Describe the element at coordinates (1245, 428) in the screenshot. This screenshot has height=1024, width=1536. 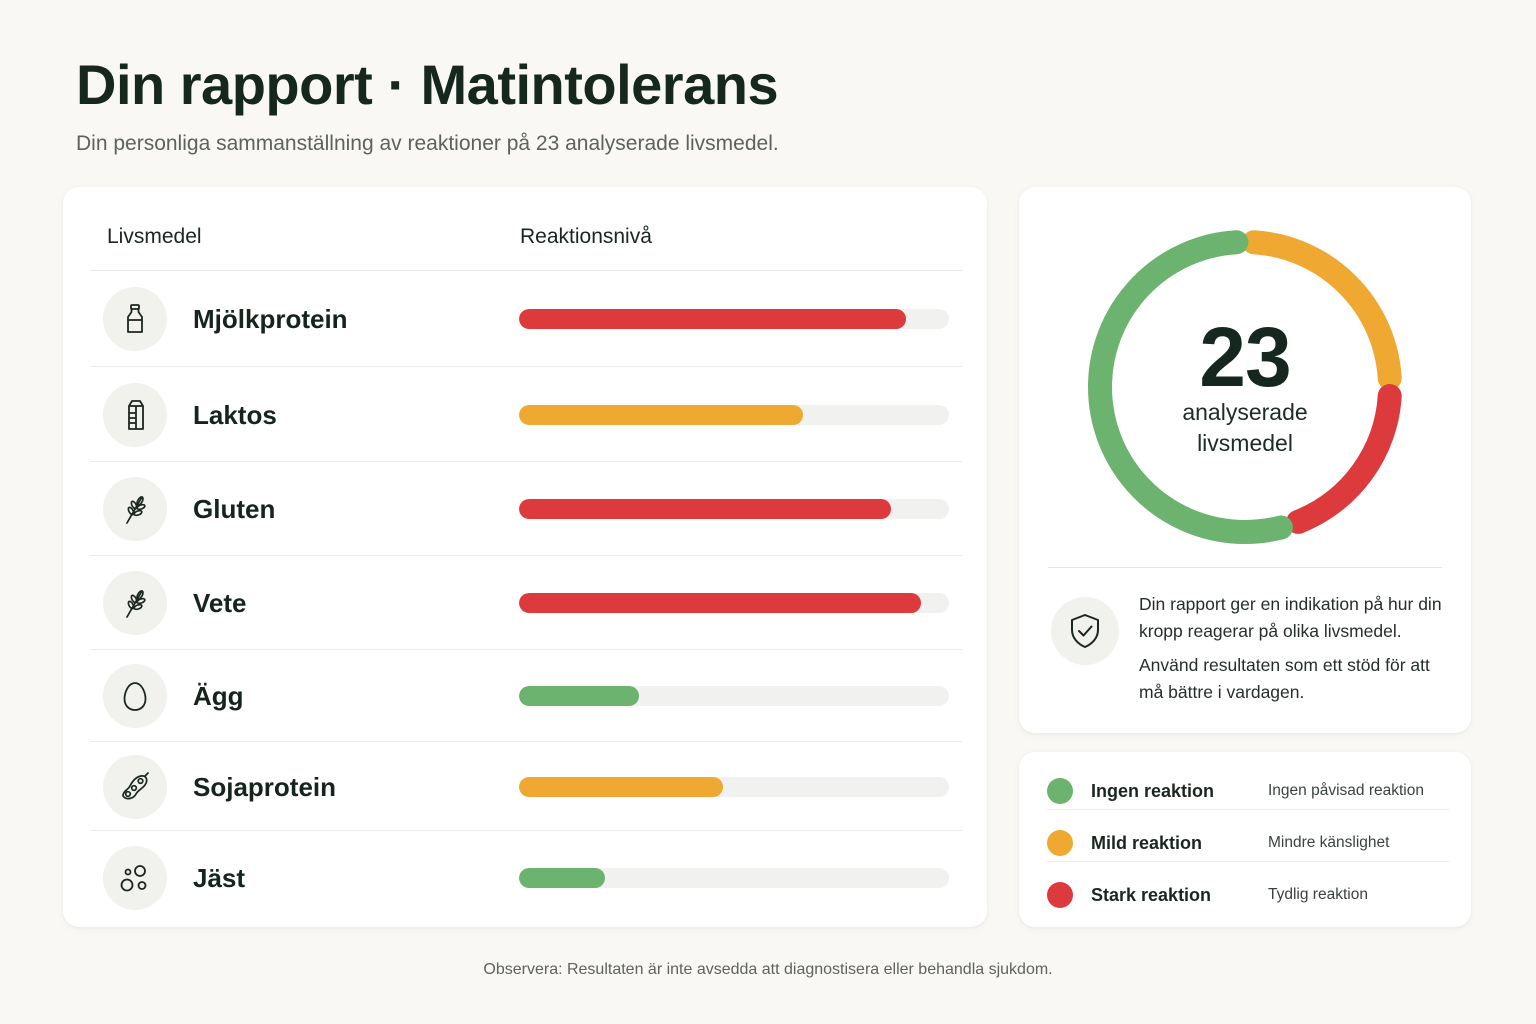
I see `analyzed-count-label: analyserade livsmedel` at that location.